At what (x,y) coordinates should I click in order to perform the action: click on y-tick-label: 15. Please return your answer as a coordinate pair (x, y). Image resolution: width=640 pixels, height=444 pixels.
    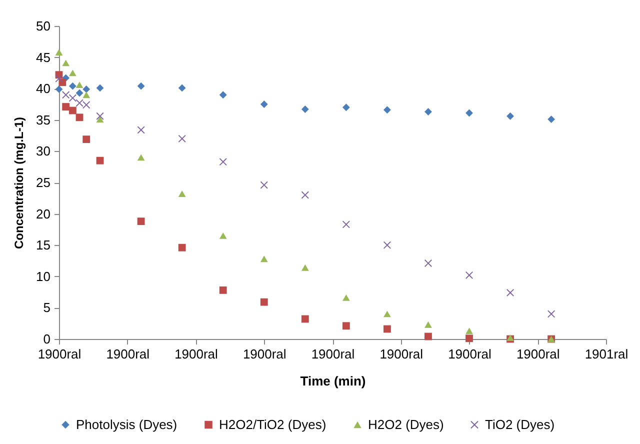
    Looking at the image, I should click on (43, 245).